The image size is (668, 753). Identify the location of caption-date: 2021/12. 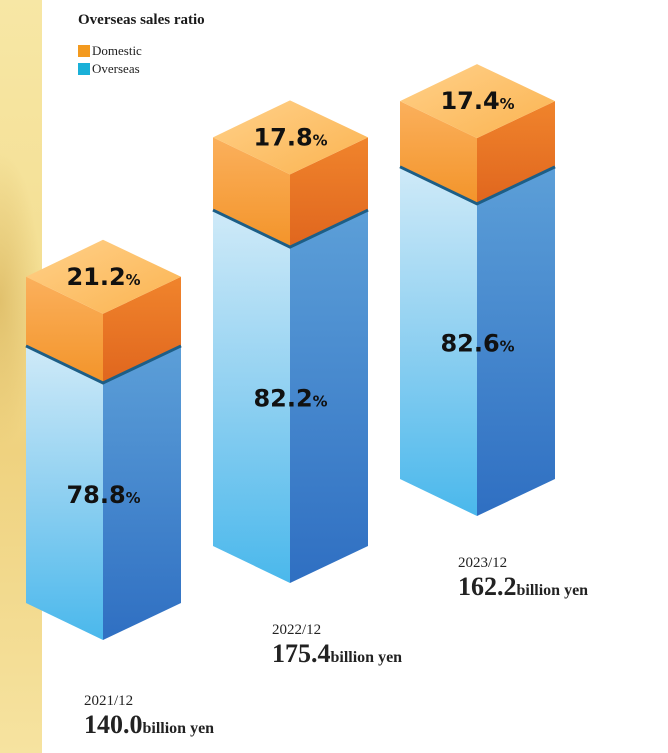
(109, 701).